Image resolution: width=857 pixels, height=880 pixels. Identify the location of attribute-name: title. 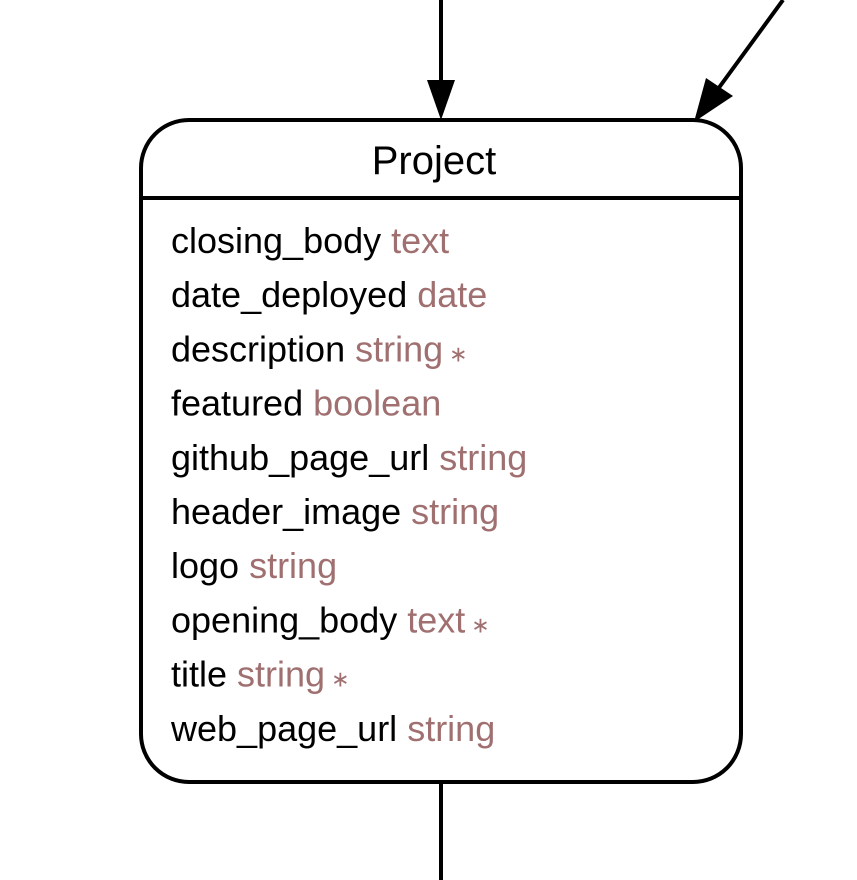
(199, 674).